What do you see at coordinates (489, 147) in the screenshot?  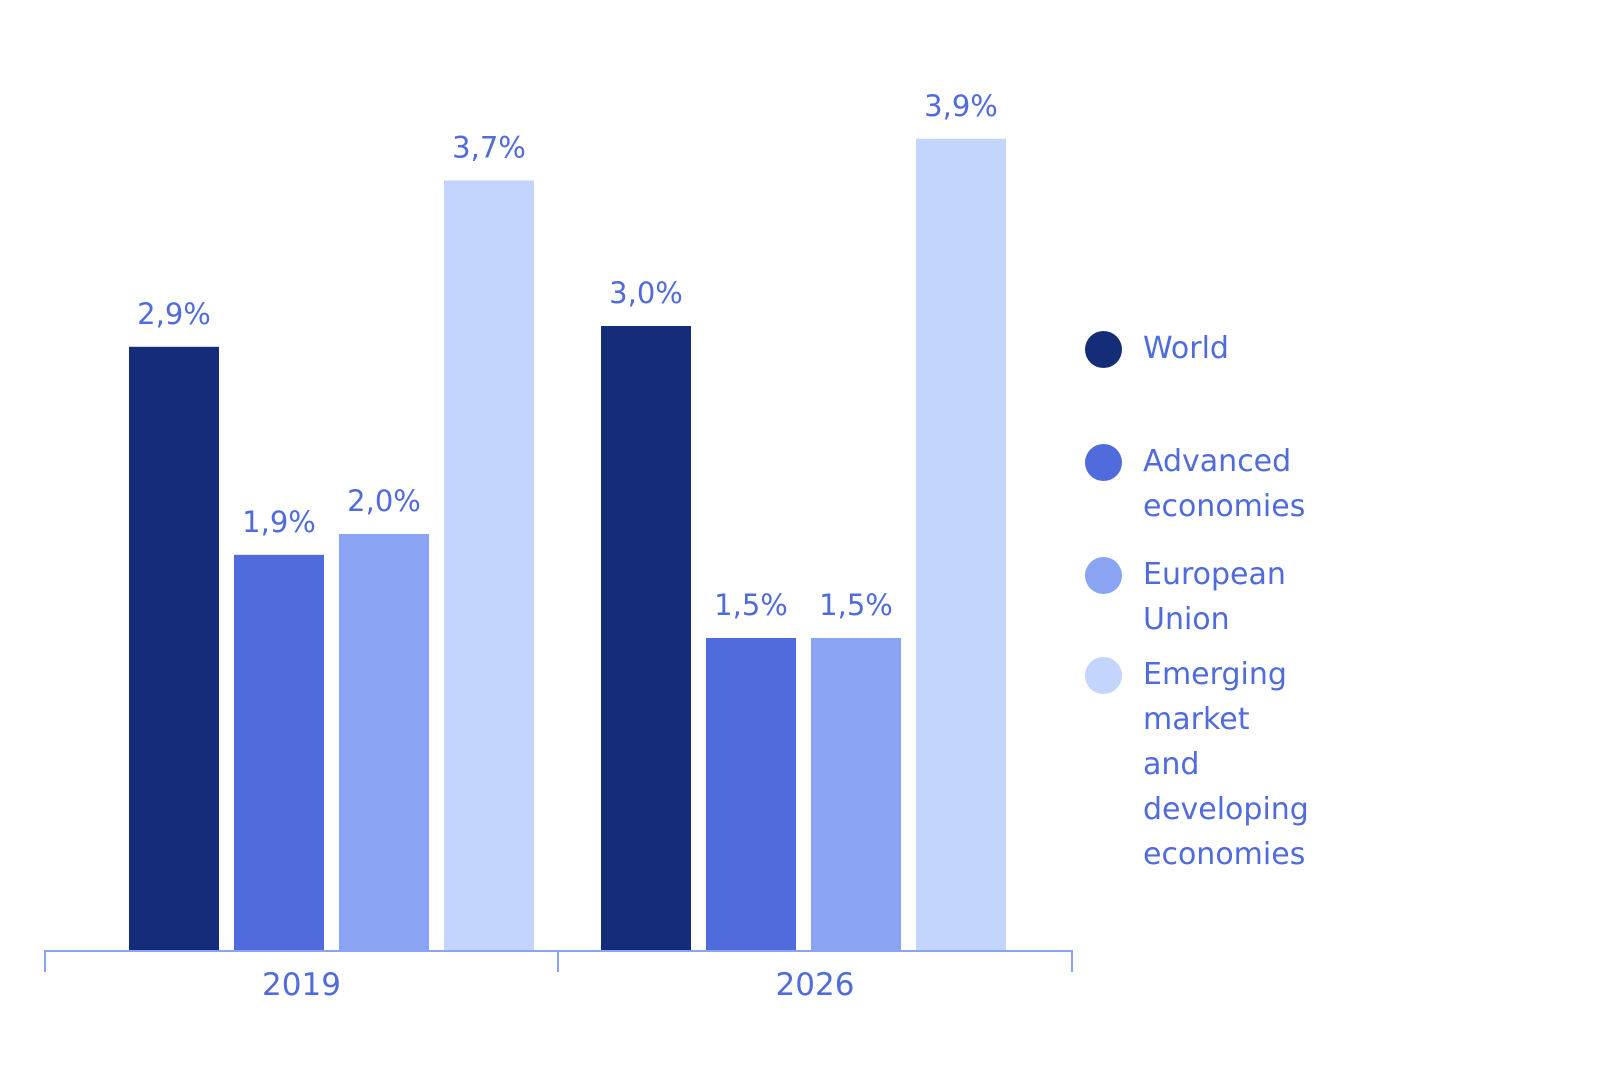 I see `value-label: 3,7%` at bounding box center [489, 147].